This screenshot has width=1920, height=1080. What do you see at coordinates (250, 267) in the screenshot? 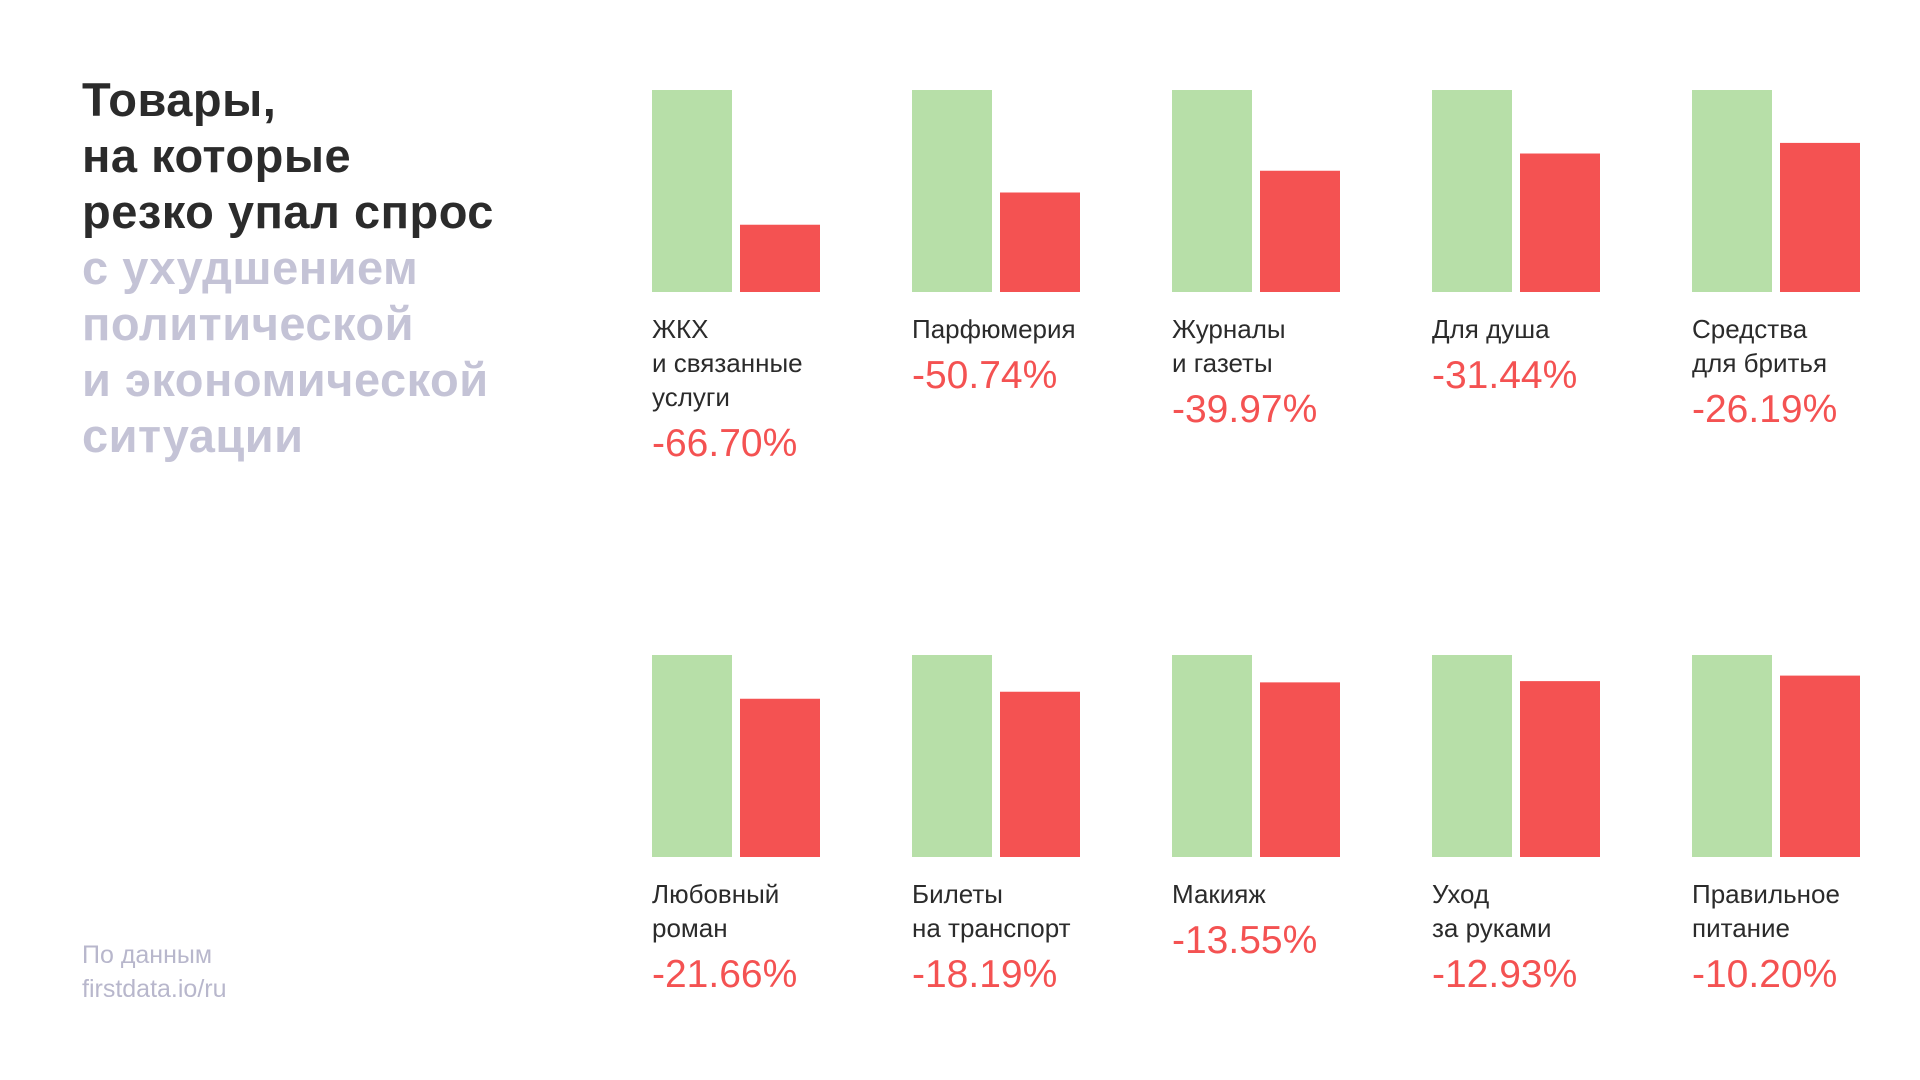
I see `subtitle-line-1: с ухудшением` at bounding box center [250, 267].